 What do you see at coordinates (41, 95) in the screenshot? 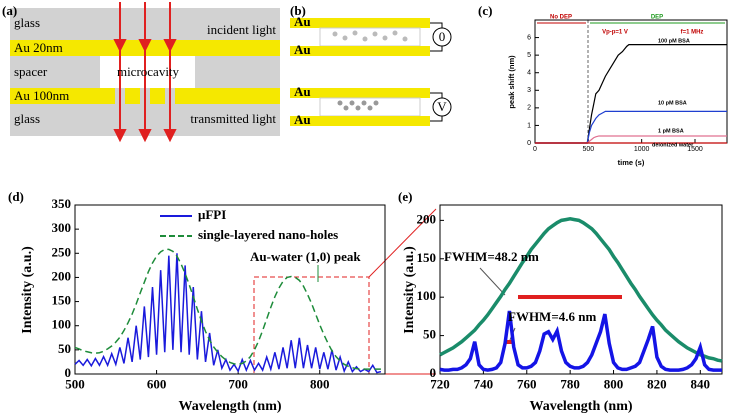
I see `layer-label: Au 100nm` at bounding box center [41, 95].